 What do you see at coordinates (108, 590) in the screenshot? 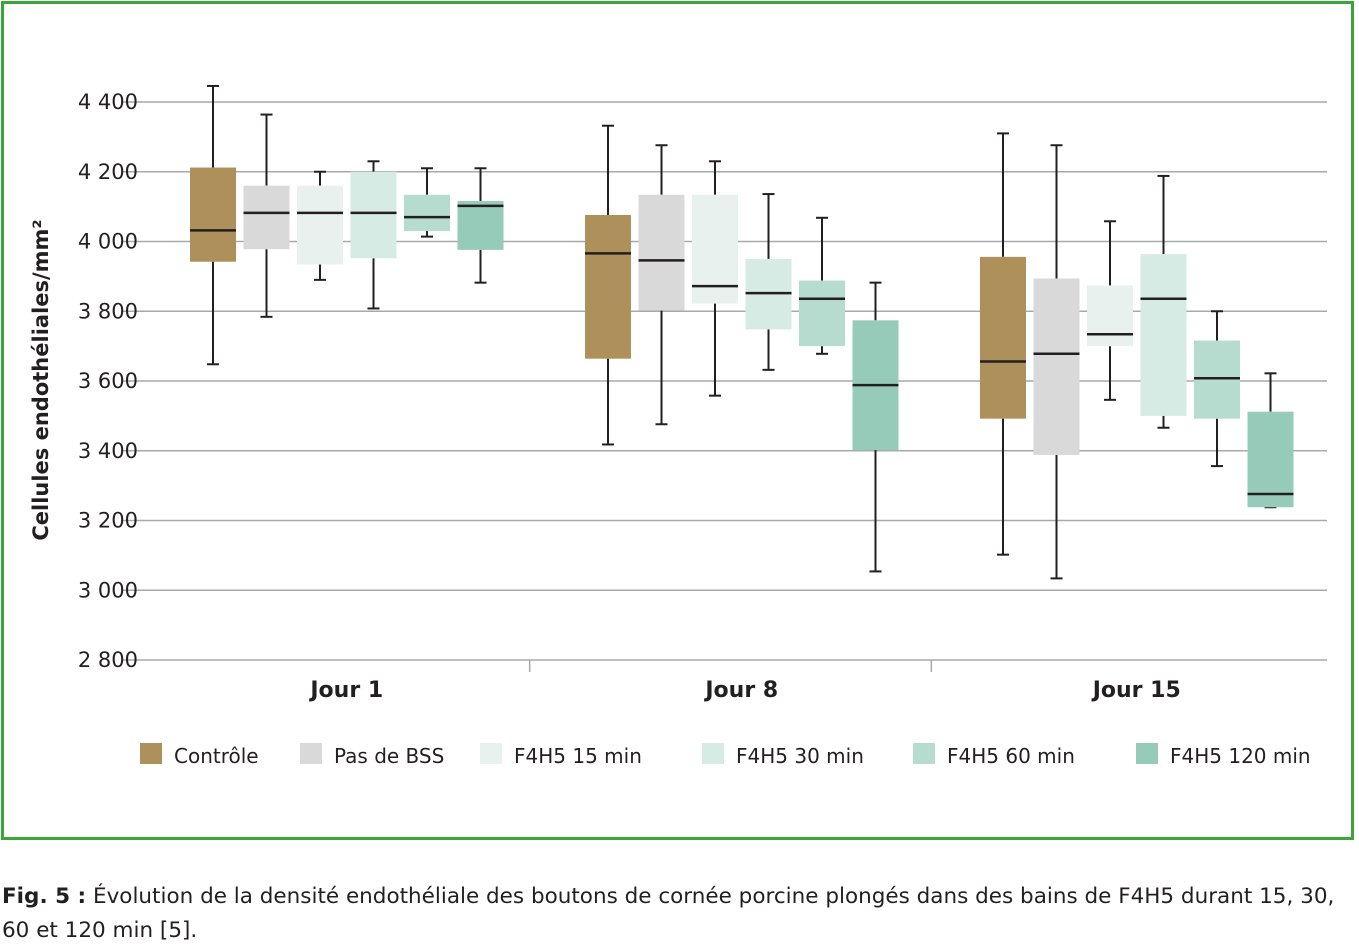
I see `y-tick-label: 3 000` at bounding box center [108, 590].